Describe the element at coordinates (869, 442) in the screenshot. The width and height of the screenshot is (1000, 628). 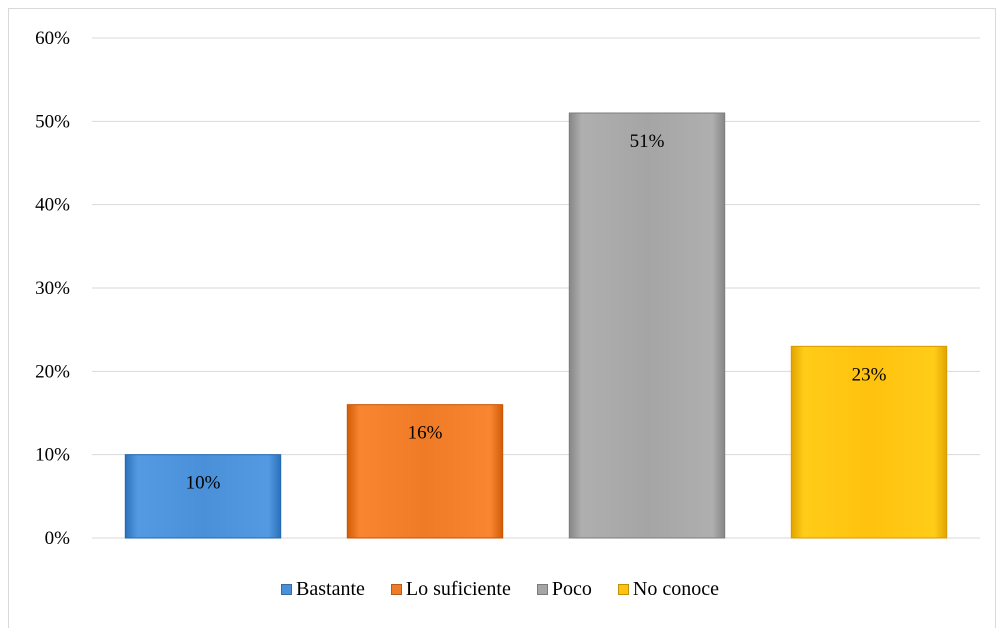
I see `bar-no-conoce` at that location.